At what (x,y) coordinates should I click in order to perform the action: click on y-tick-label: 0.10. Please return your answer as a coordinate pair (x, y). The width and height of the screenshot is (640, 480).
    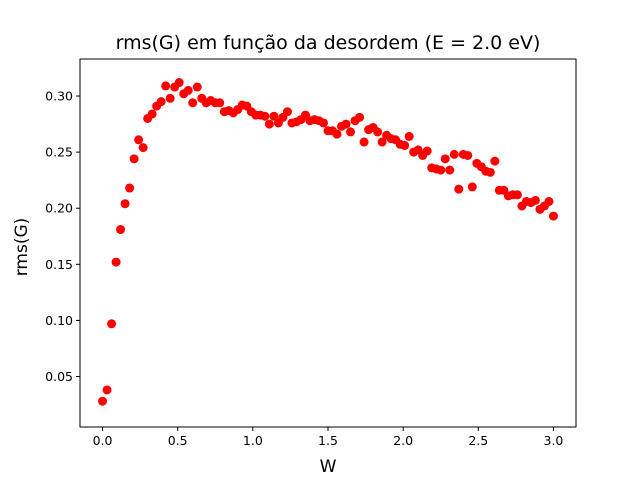
    Looking at the image, I should click on (59, 320).